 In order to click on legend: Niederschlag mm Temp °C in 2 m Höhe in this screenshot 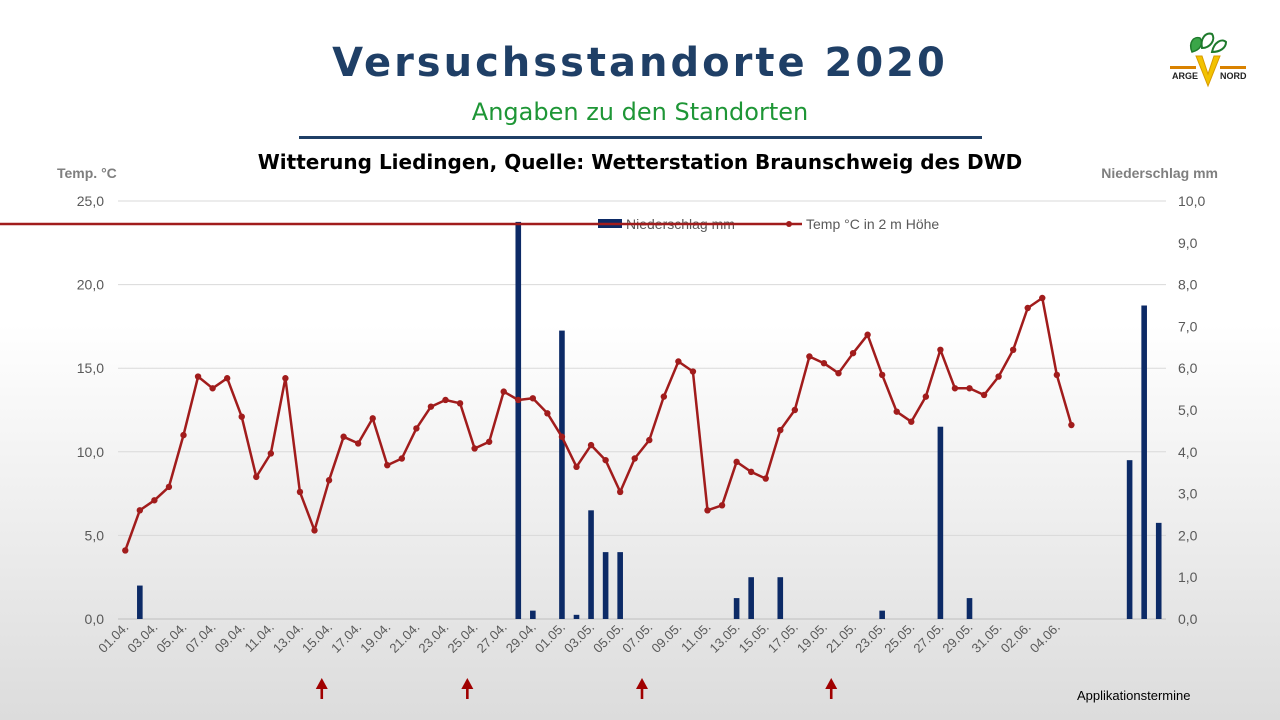, I will do `click(469, 224)`.